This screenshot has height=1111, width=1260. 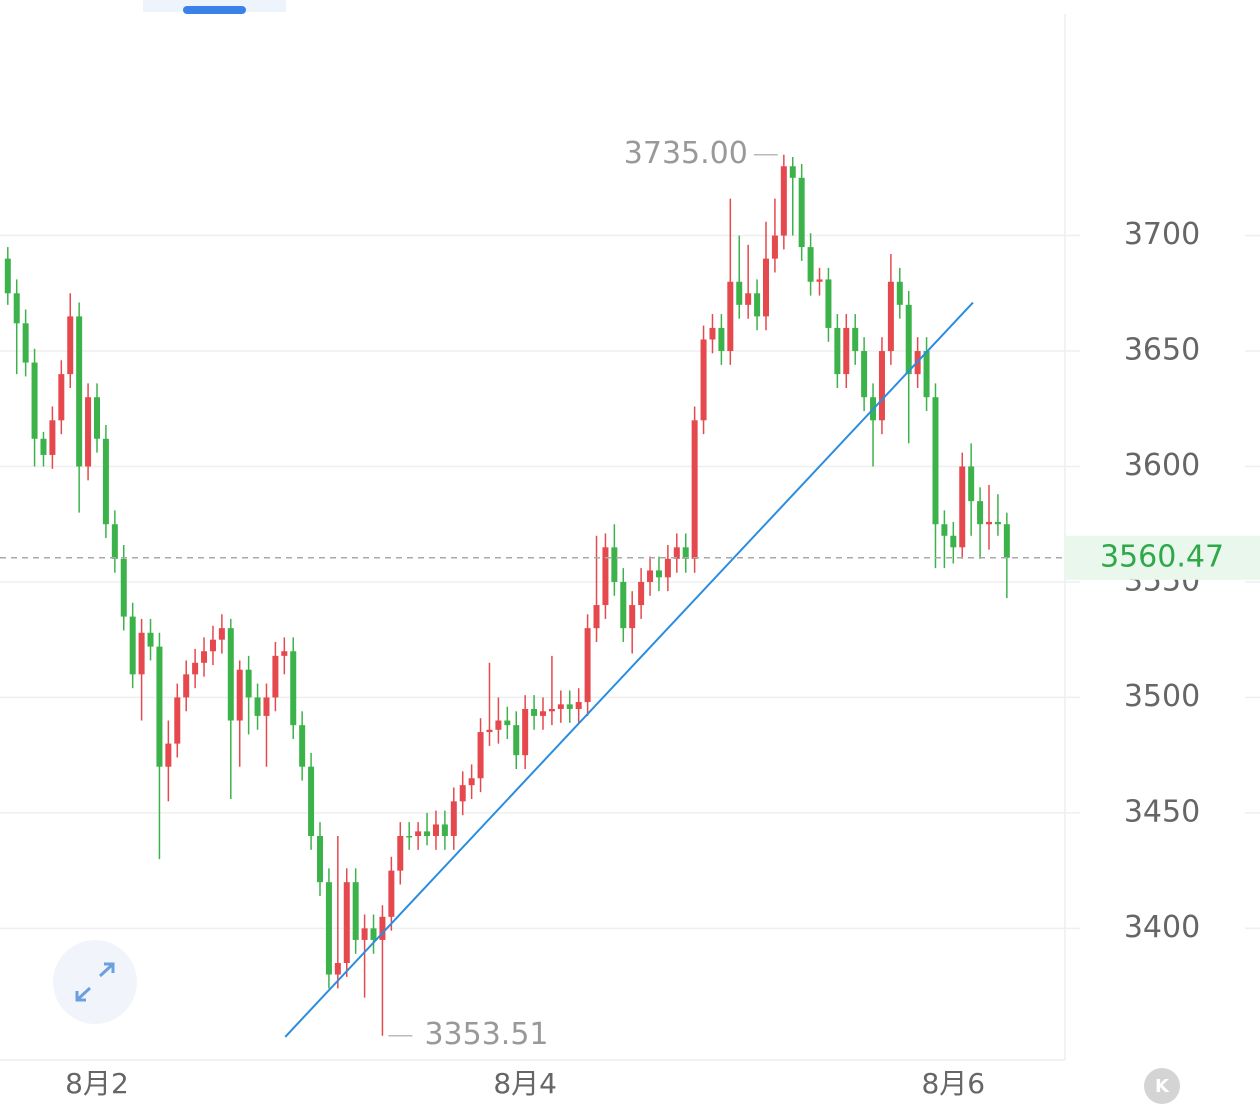 What do you see at coordinates (686, 153) in the screenshot?
I see `high-label: 3735.00` at bounding box center [686, 153].